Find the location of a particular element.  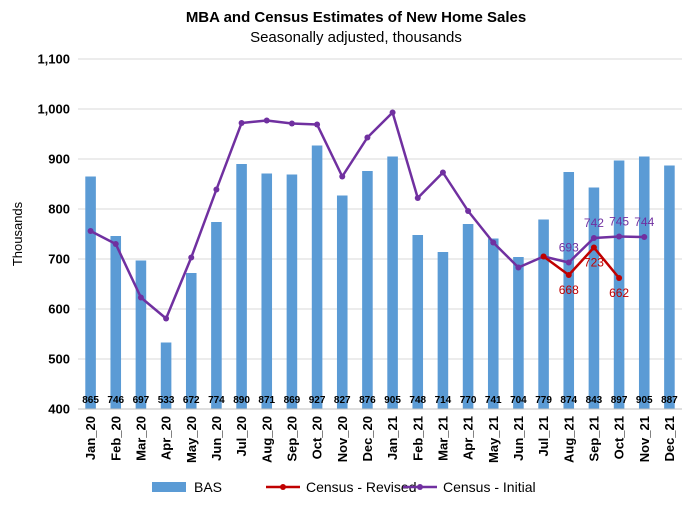

x-tick-label: Jan_20 is located at coordinates (90, 438).